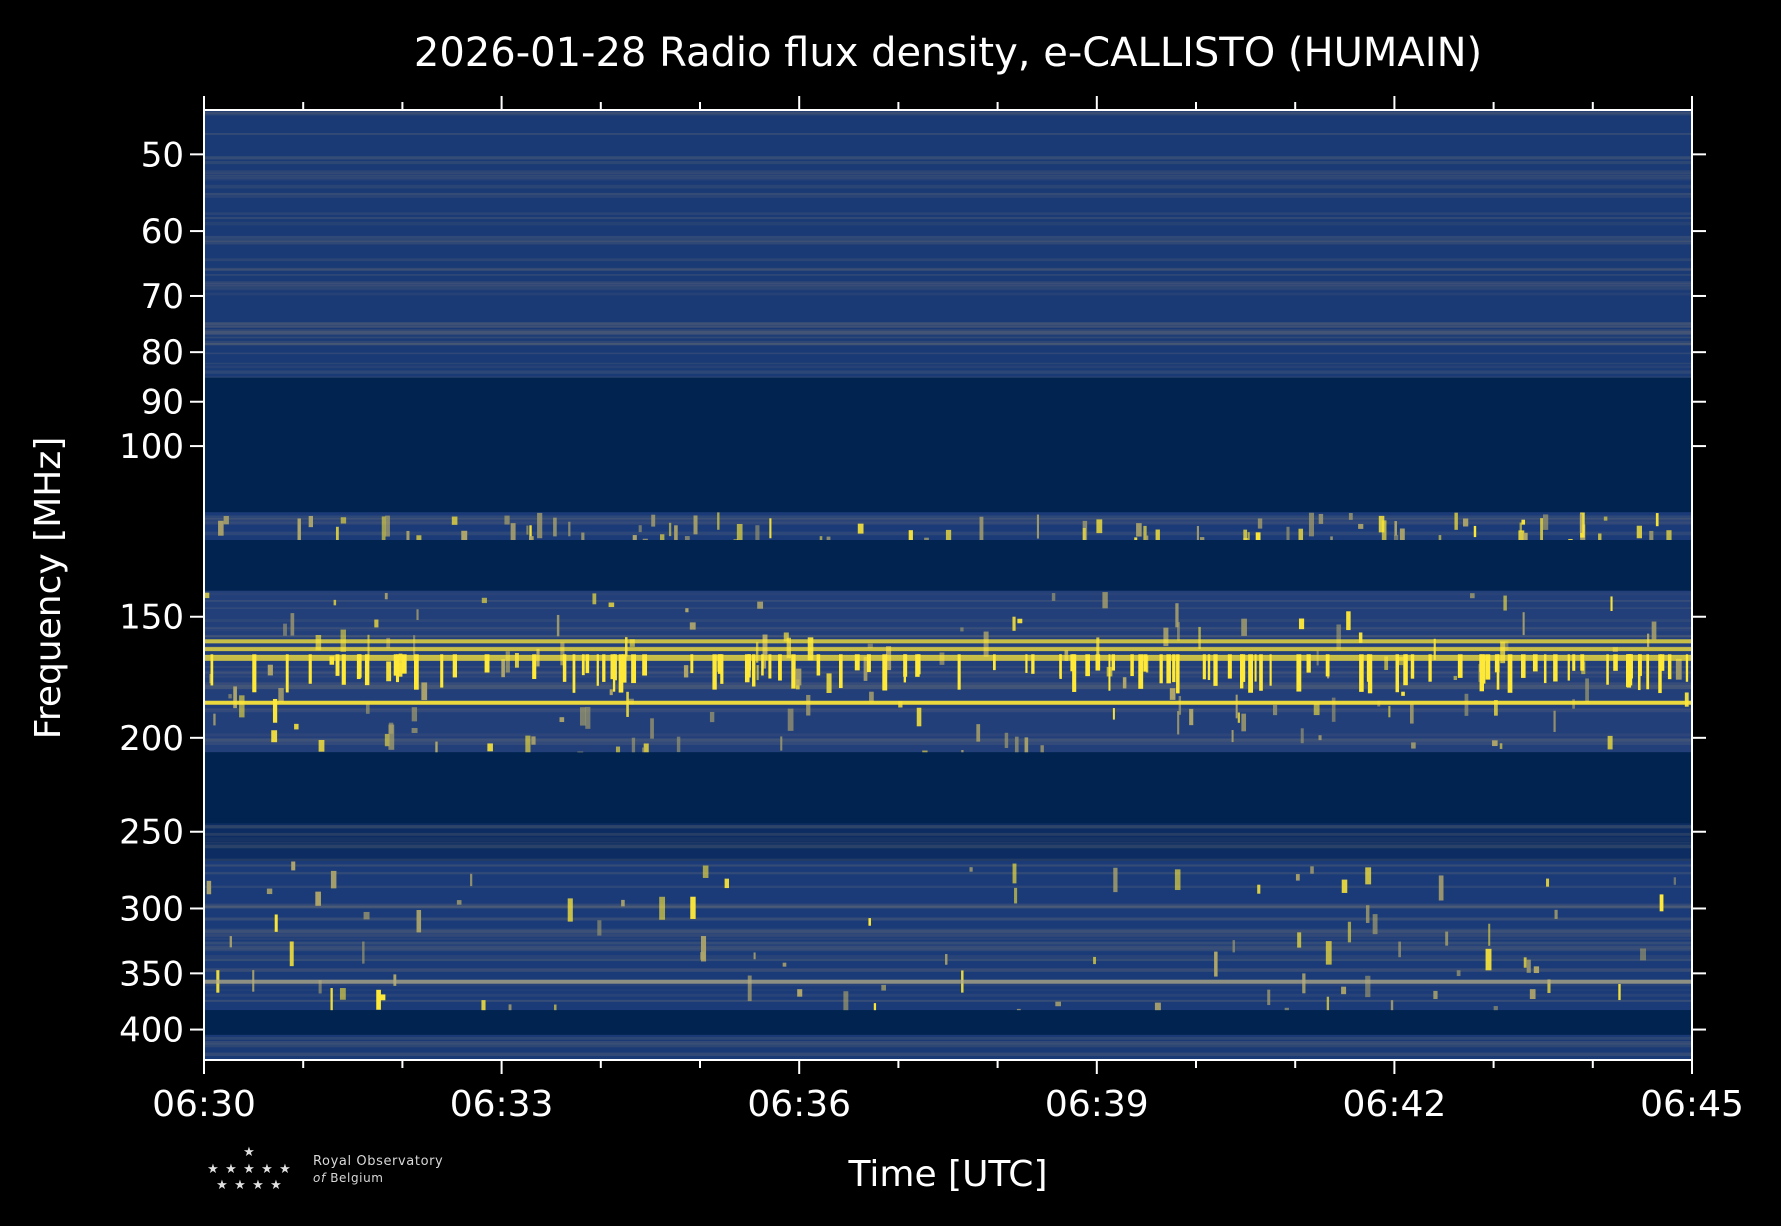 The image size is (1781, 1226). What do you see at coordinates (348, 1178) in the screenshot?
I see `logo-line-2: of Belgium` at bounding box center [348, 1178].